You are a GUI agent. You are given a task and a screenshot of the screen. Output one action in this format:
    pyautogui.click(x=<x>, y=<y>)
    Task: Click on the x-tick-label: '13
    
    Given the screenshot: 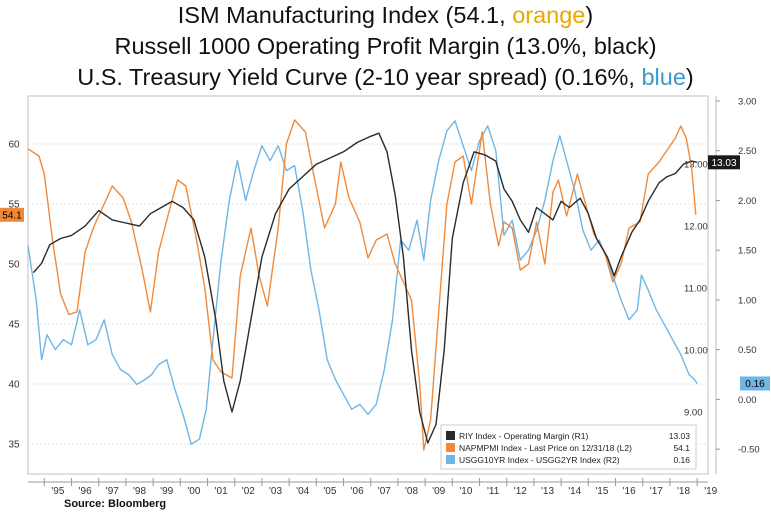 What is the action you would take?
    pyautogui.click(x=547, y=491)
    